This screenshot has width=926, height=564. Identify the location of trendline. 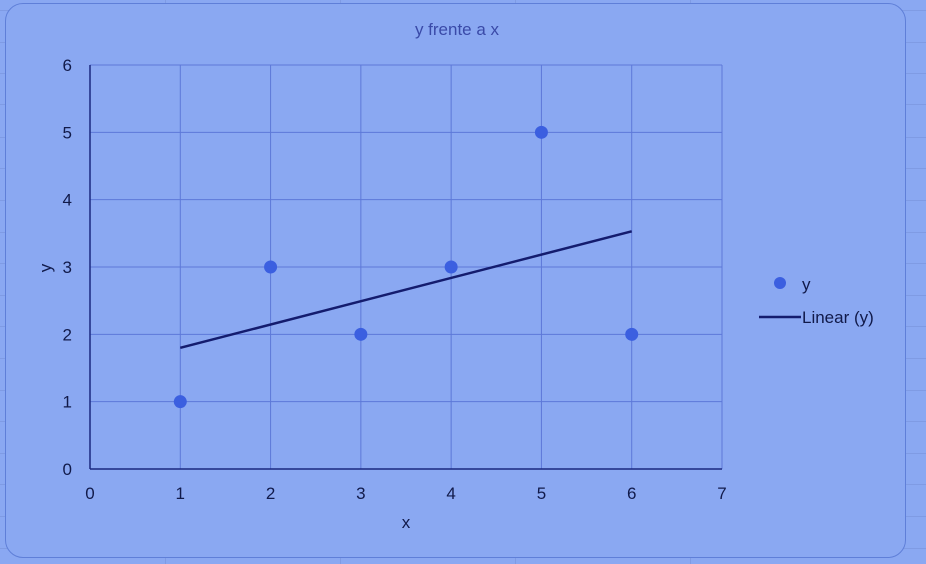
(406, 290).